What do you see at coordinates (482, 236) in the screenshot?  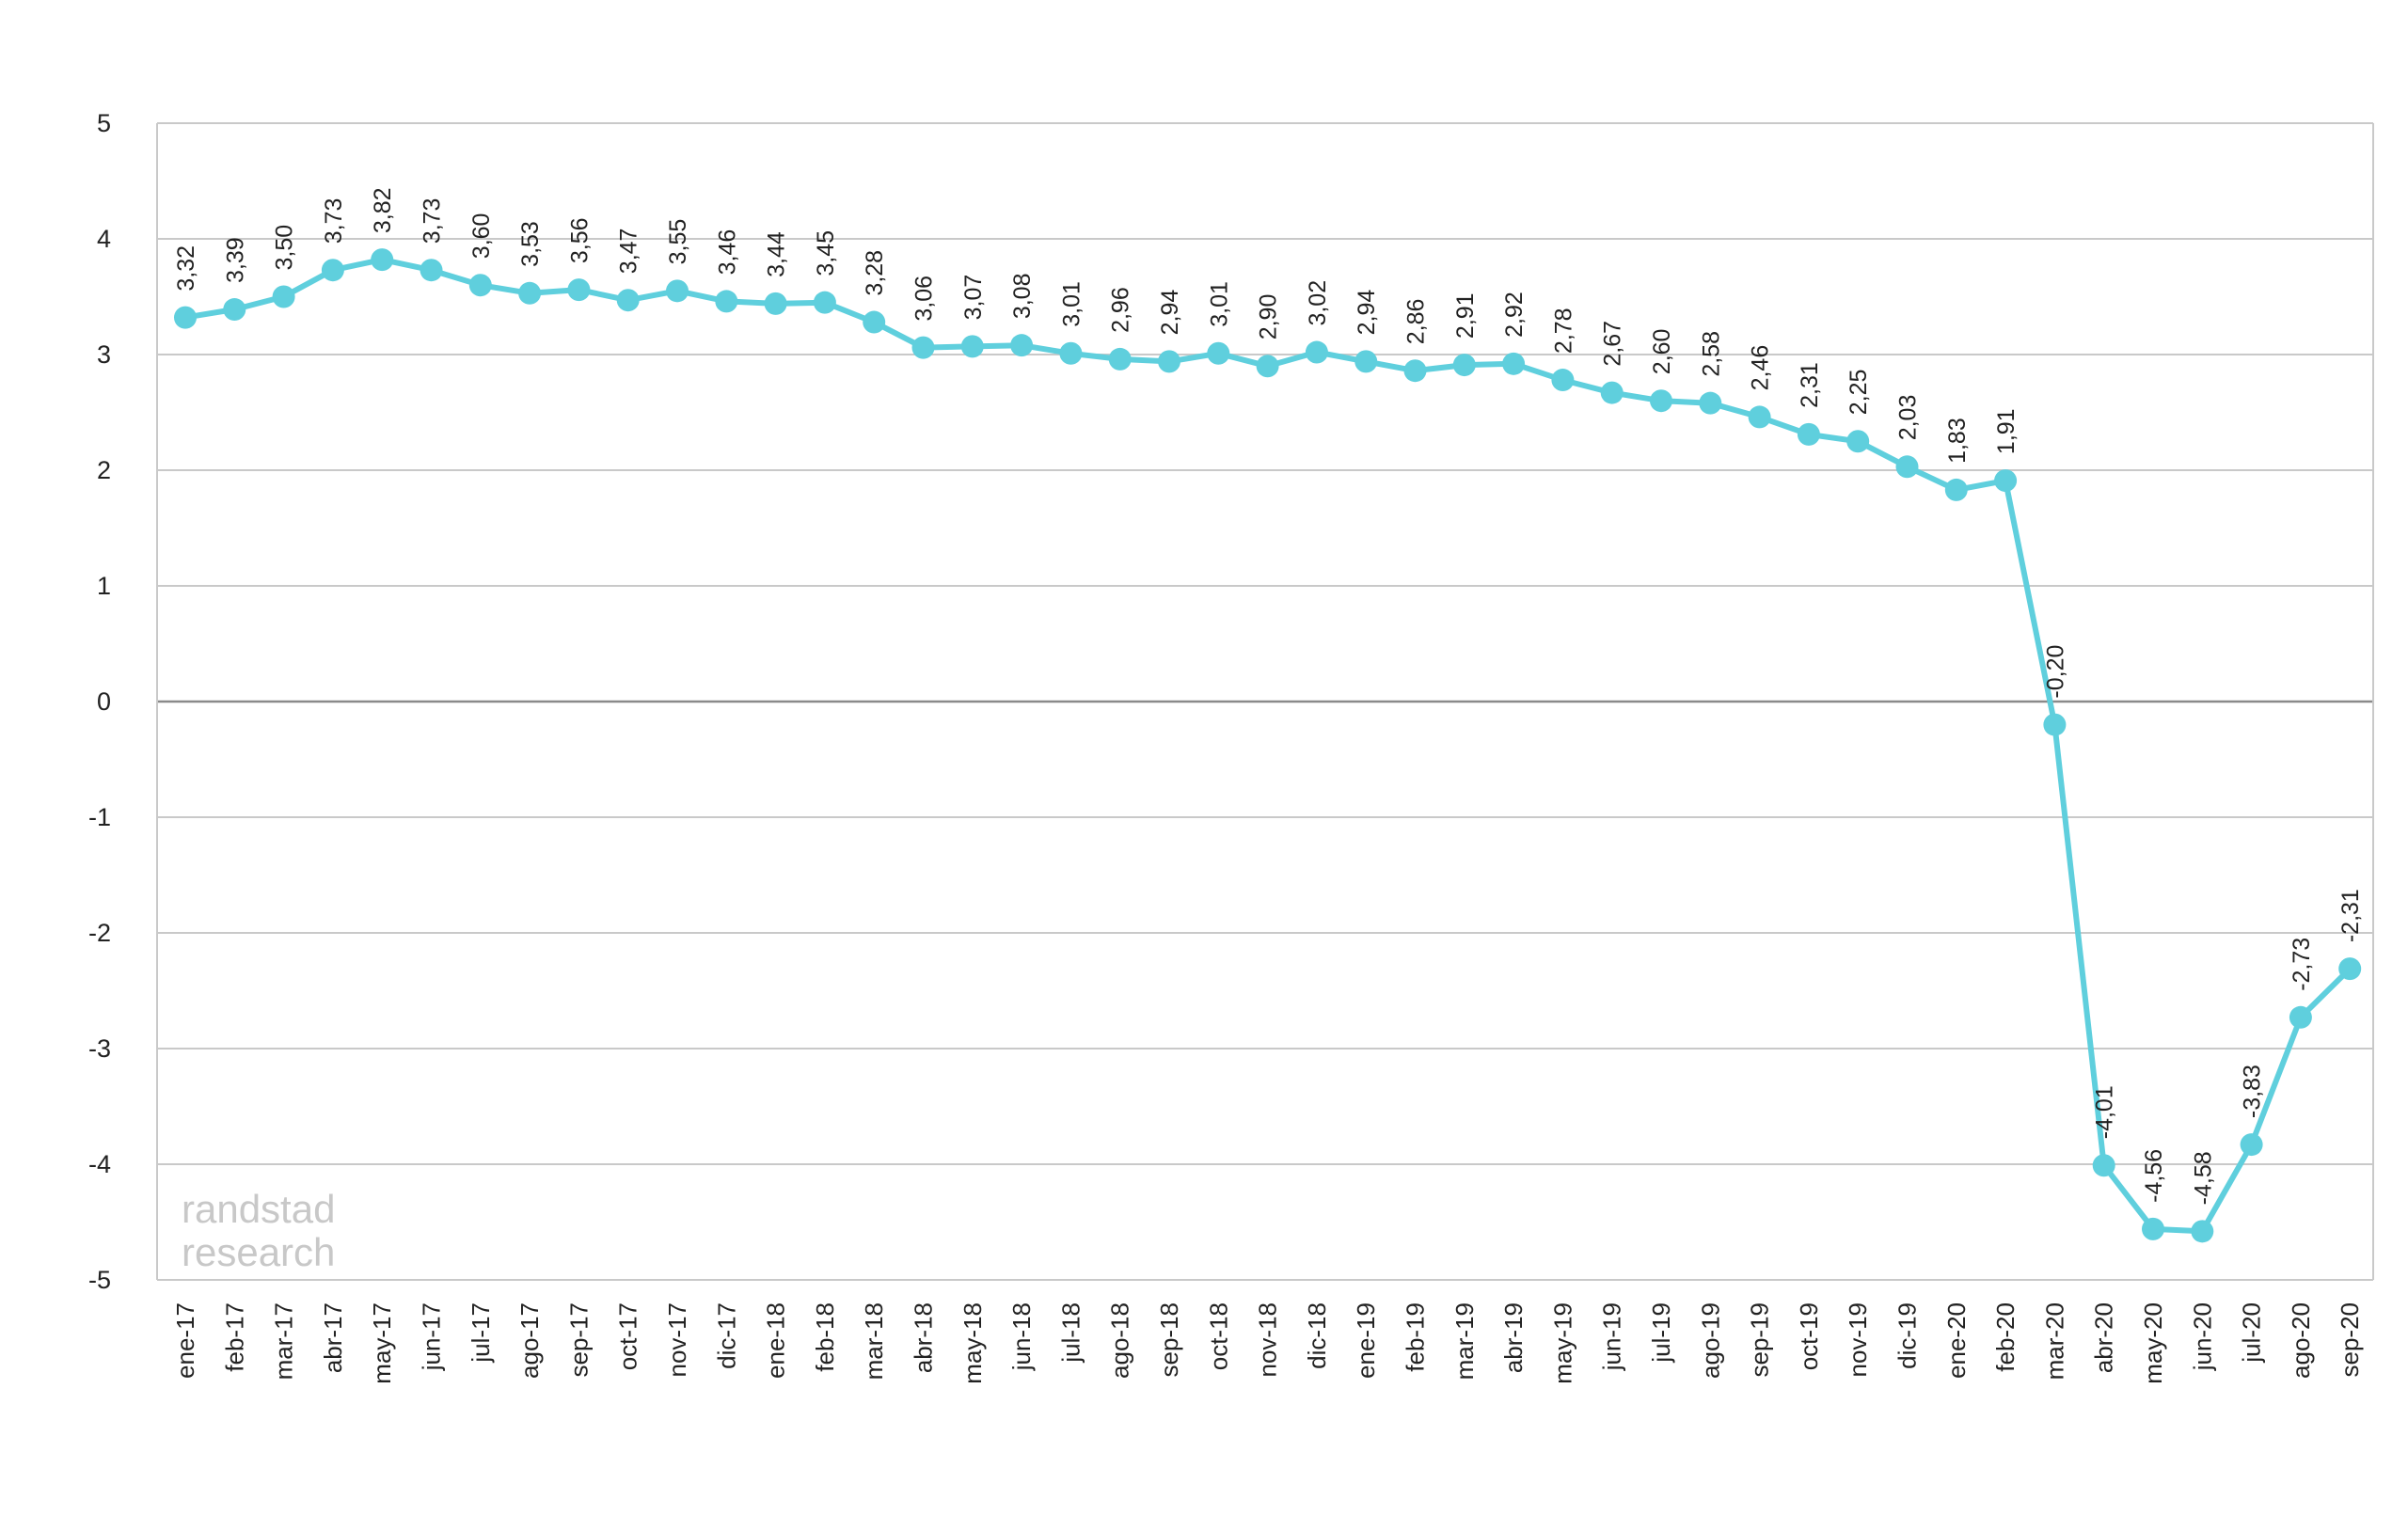 I see `data-label: 3,60` at bounding box center [482, 236].